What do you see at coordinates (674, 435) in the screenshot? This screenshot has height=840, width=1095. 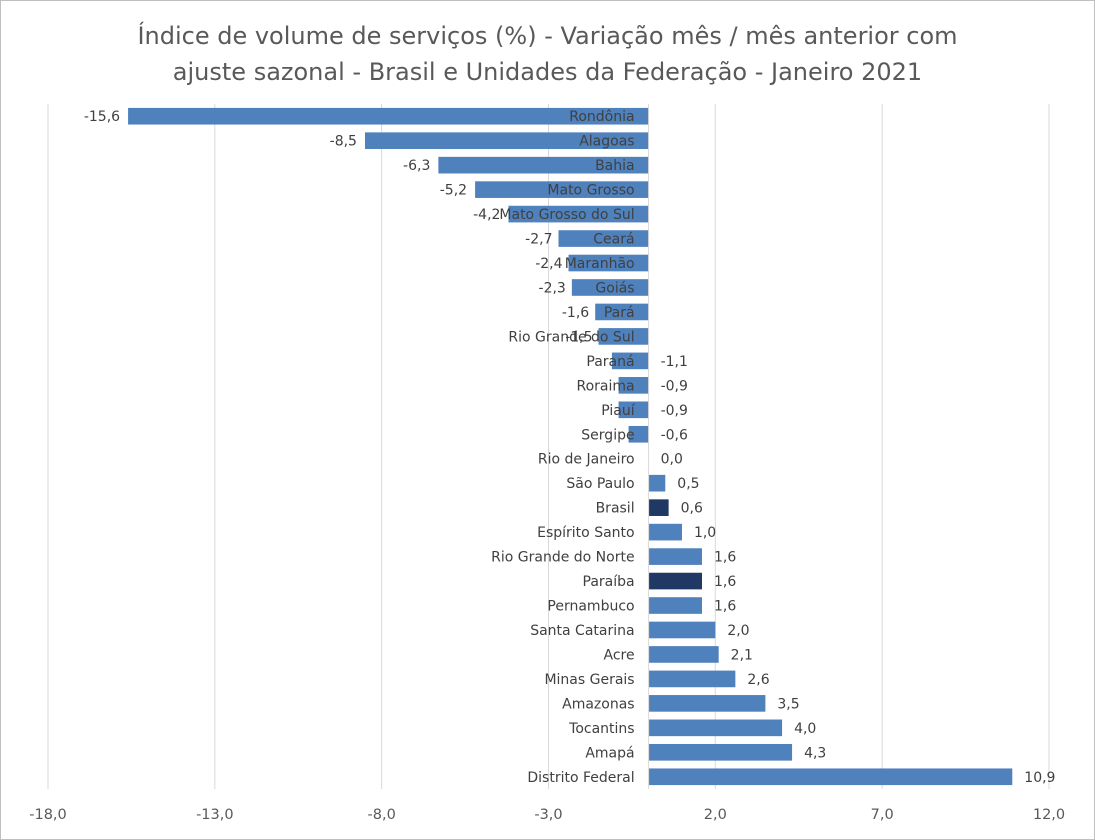 I see `value-label: -0,6` at bounding box center [674, 435].